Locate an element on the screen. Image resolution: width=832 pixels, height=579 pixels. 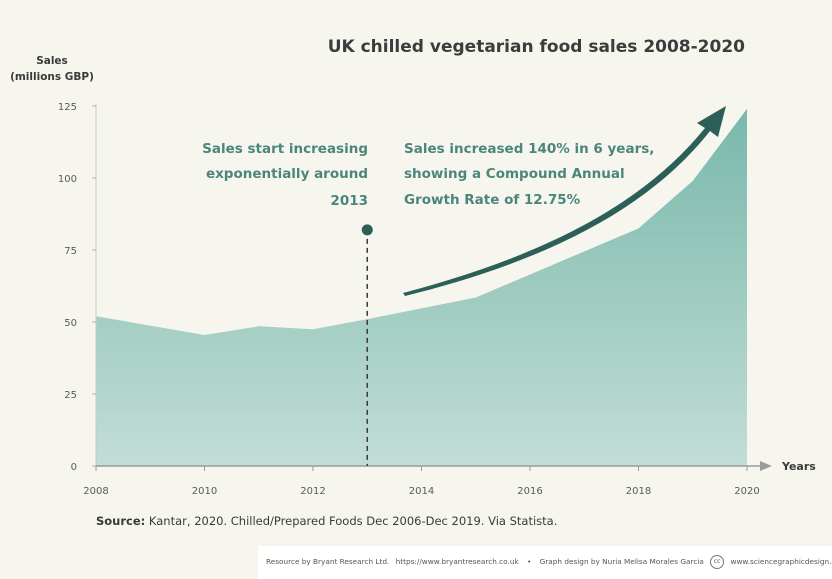
y-ticks: 0 25 50 75 100 125 is located at coordinates (77, 287).